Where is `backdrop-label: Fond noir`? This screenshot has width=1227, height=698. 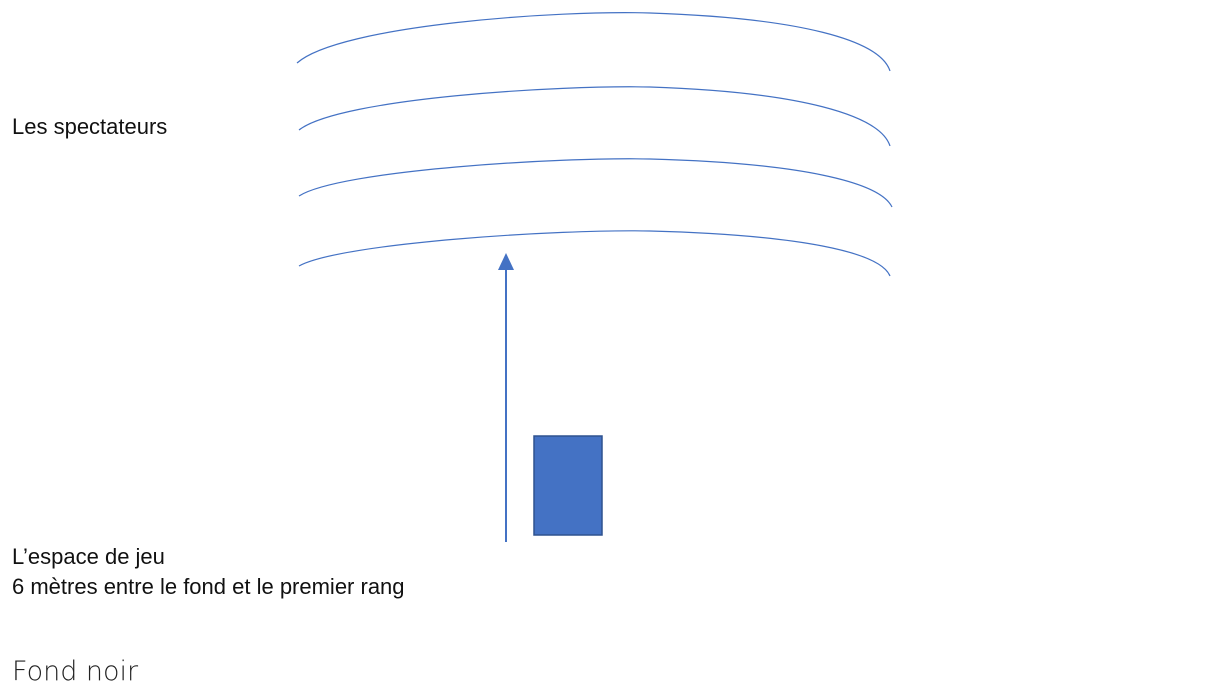 backdrop-label: Fond noir is located at coordinates (75, 671).